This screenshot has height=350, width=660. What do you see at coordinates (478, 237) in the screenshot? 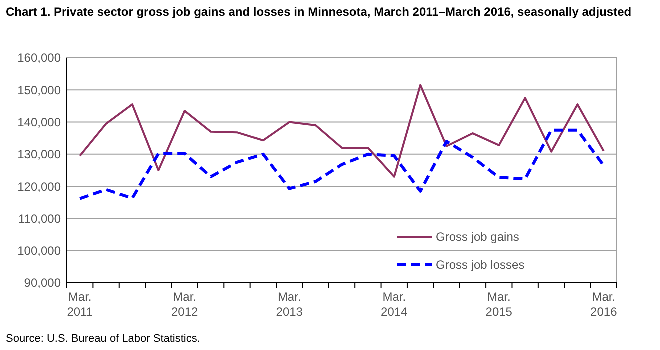
I see `legend-label: Gross job gains` at bounding box center [478, 237].